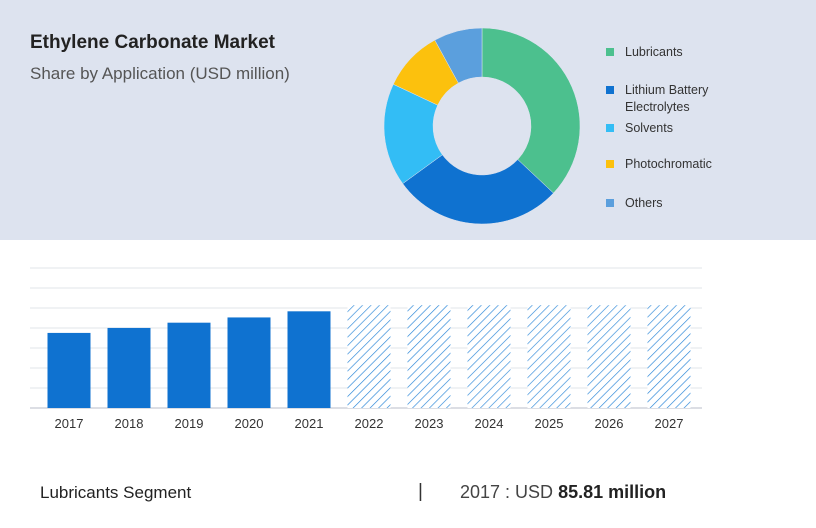  What do you see at coordinates (489, 423) in the screenshot?
I see `x-tick-label: 2024` at bounding box center [489, 423].